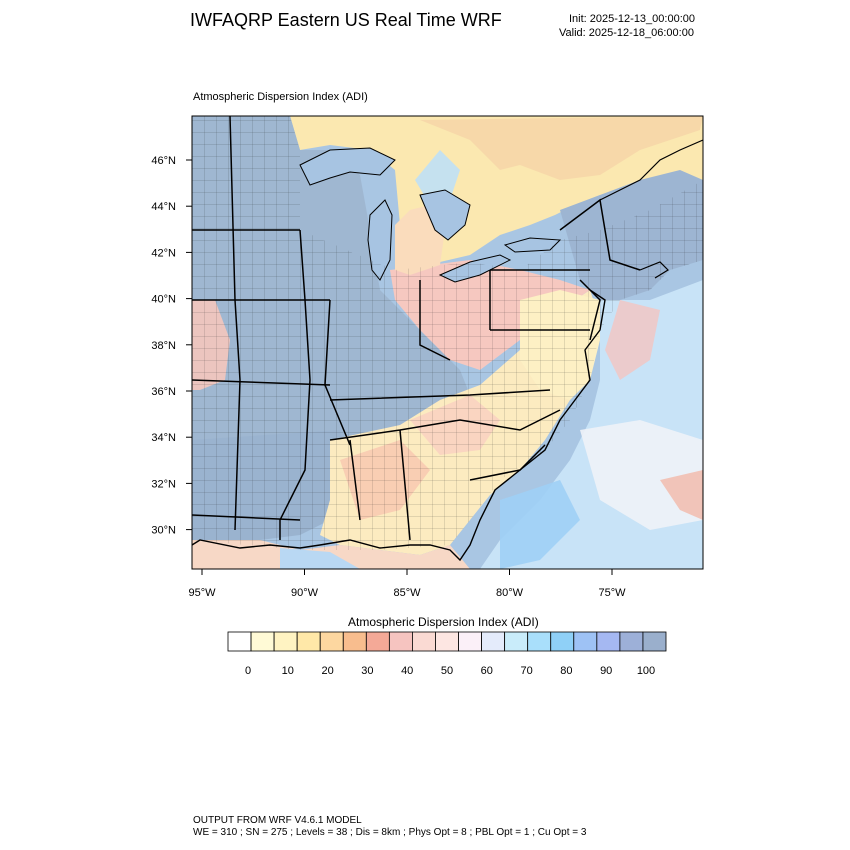 The image size is (850, 850). What do you see at coordinates (280, 97) in the screenshot?
I see `map-subtitle: Atmospheric Dispersion Index (ADI)` at bounding box center [280, 97].